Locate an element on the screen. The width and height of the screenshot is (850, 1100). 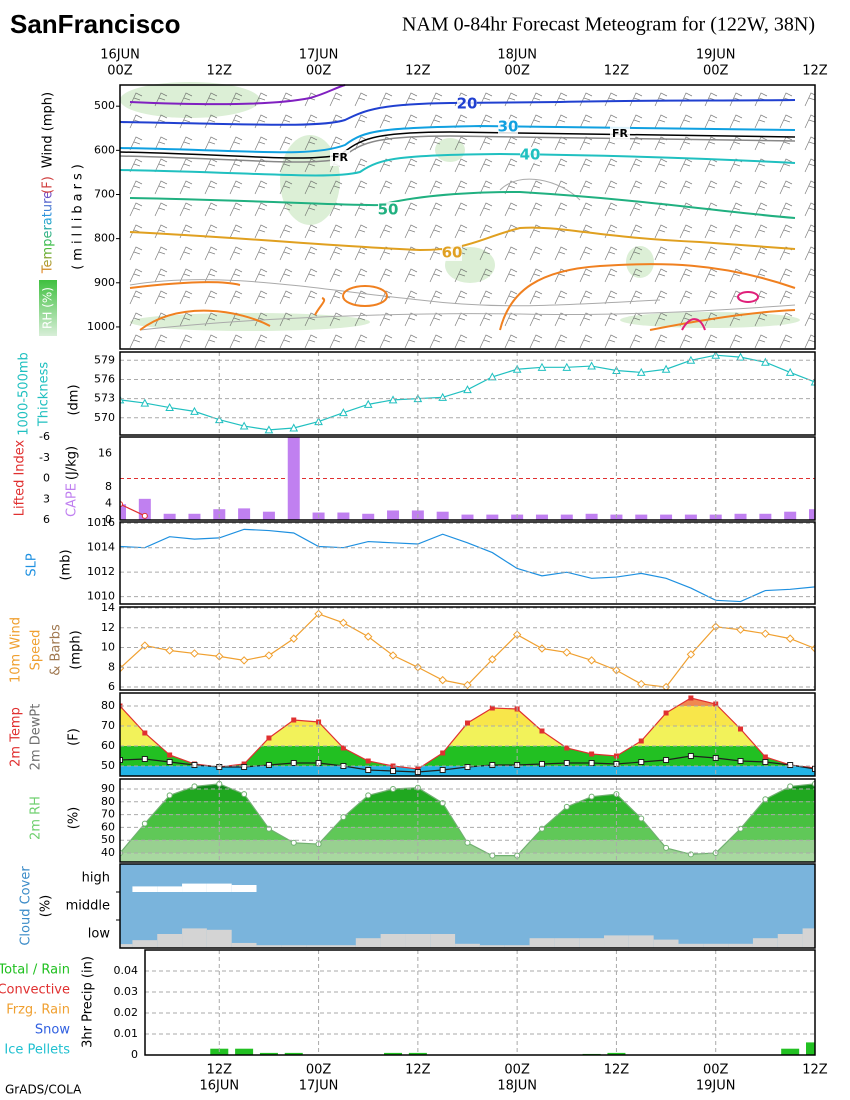
y-axis-title: Lifted Index is located at coordinates (20, 477).